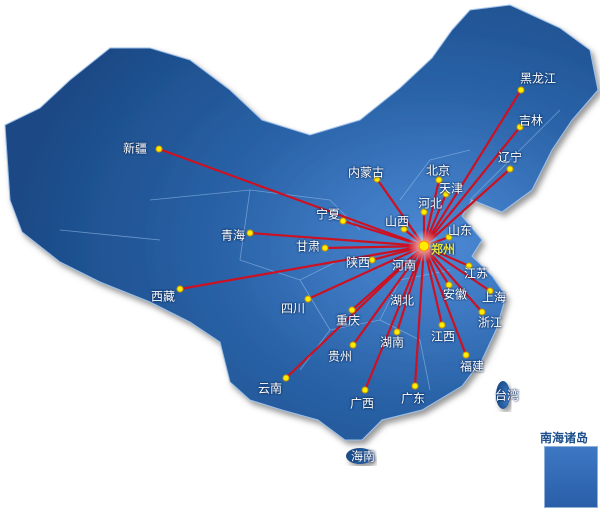  I want to click on south-china-sea-inset, so click(571, 477).